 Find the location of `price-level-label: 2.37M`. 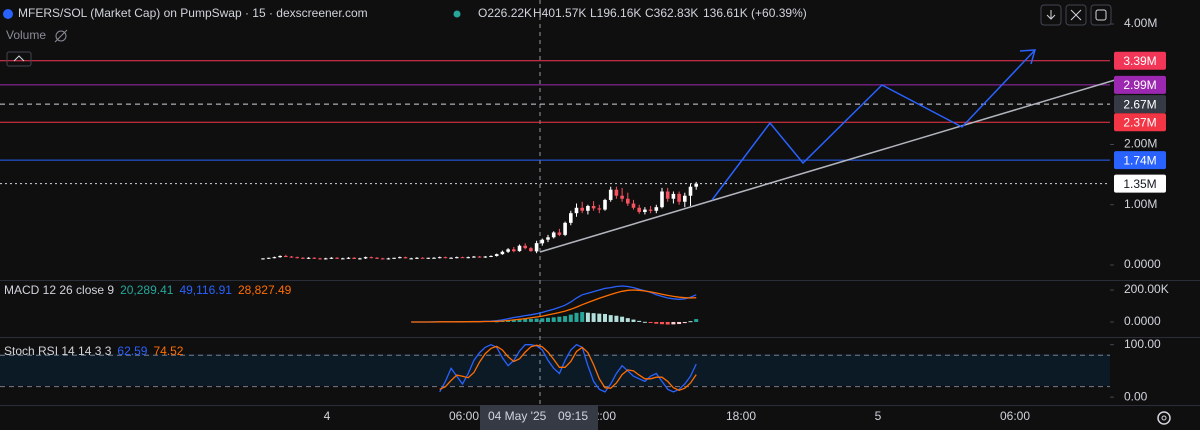

price-level-label: 2.37M is located at coordinates (1139, 122).